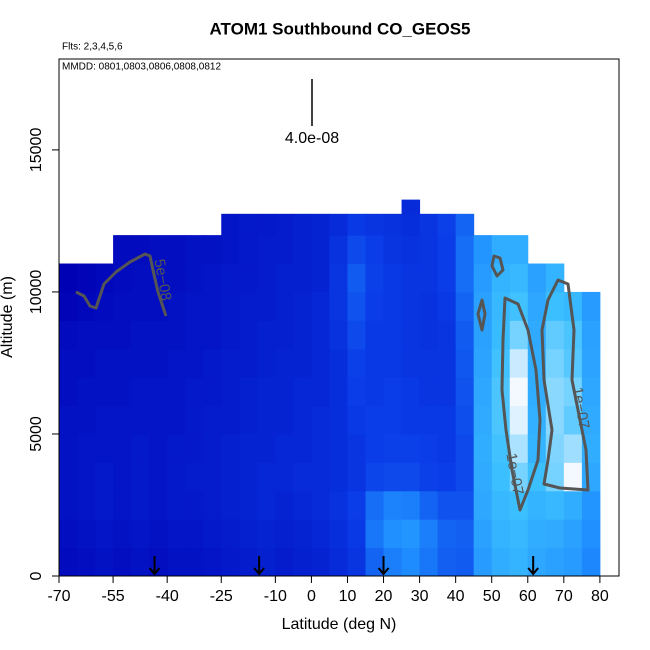 The width and height of the screenshot is (650, 650). I want to click on y-tick-label: 0, so click(36, 575).